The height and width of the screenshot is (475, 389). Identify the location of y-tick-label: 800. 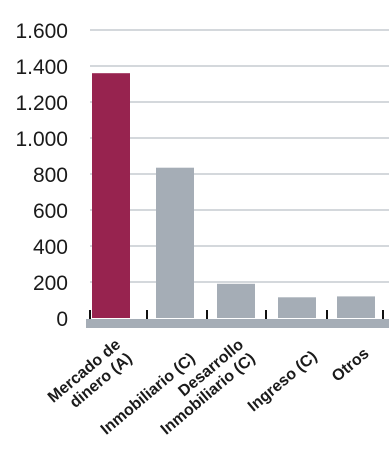
(50, 175).